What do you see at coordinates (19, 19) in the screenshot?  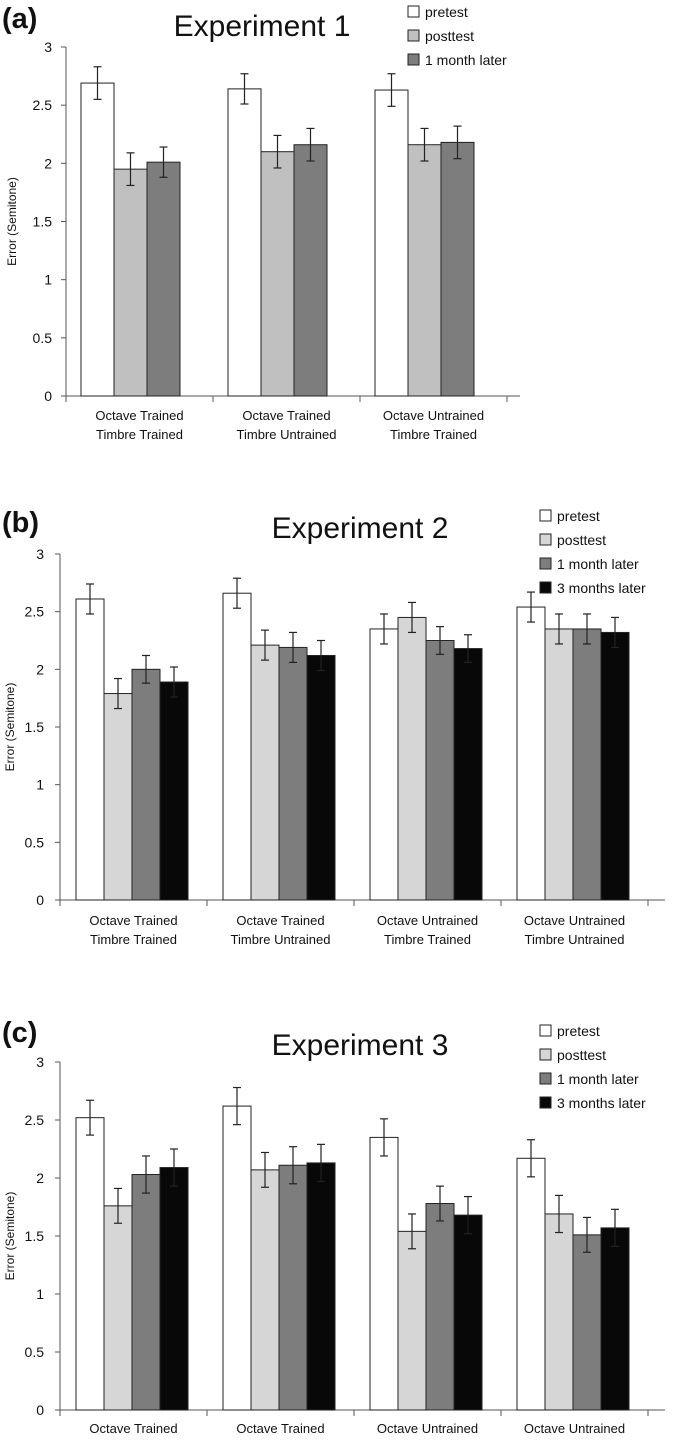 I see `panel-label: (a)` at bounding box center [19, 19].